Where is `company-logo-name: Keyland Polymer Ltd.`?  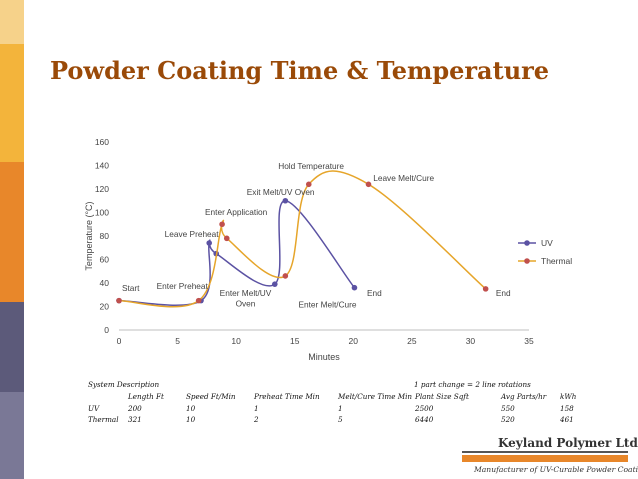
company-logo-name: Keyland Polymer Ltd. is located at coordinates (568, 443).